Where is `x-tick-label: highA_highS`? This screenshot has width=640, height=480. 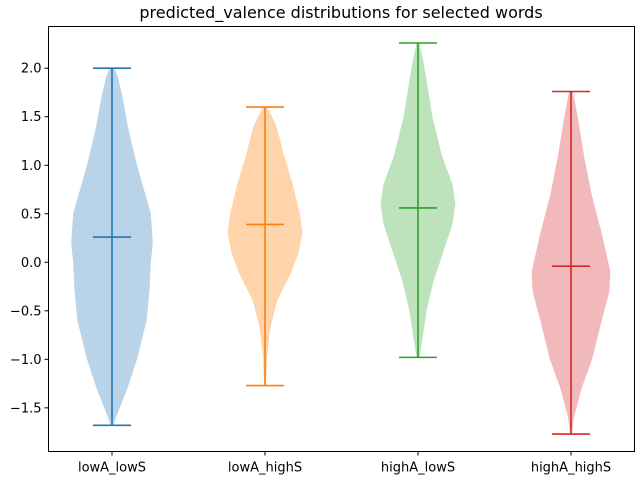 x-tick-label: highA_highS is located at coordinates (571, 468).